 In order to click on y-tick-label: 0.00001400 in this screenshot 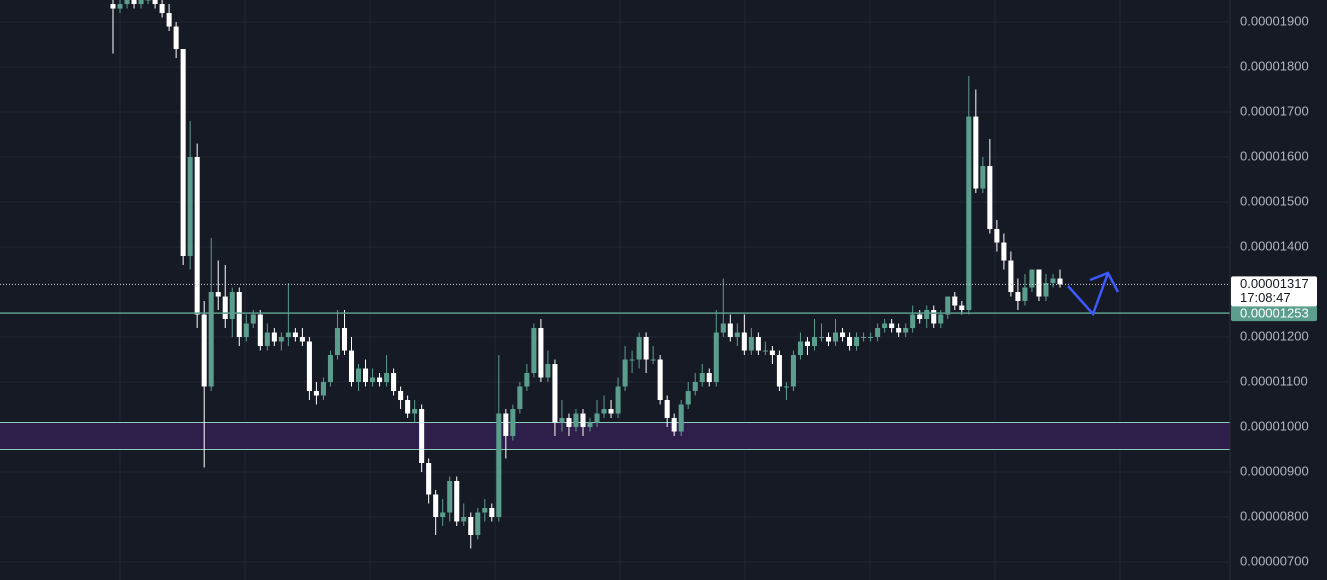, I will do `click(1274, 245)`.